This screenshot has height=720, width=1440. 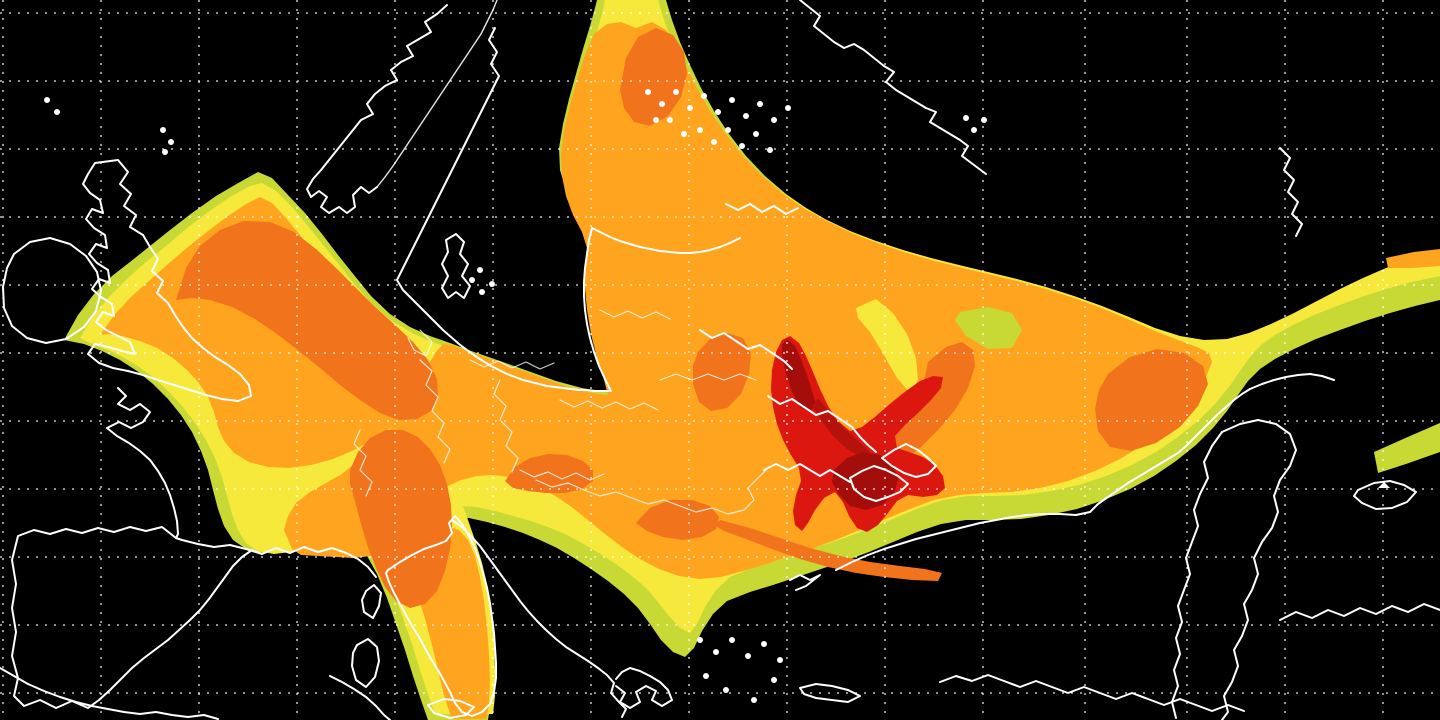 What do you see at coordinates (456, 266) in the screenshot?
I see `coastline-denmark` at bounding box center [456, 266].